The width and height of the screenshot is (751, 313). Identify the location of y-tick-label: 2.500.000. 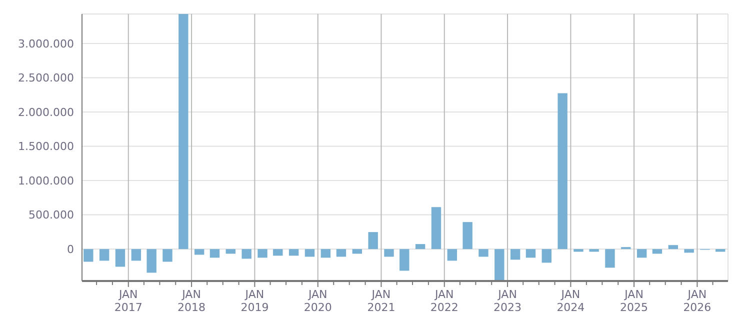
(46, 78).